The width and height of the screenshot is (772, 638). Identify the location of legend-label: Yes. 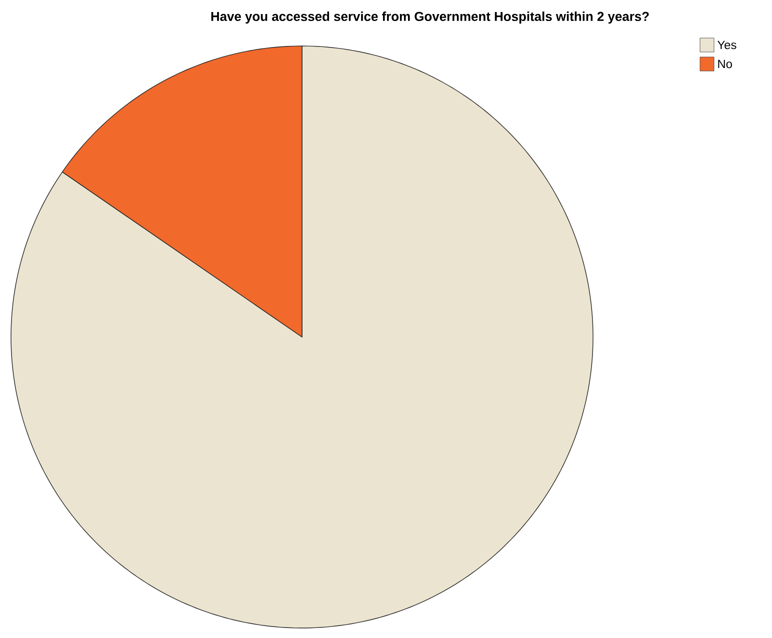
(726, 45).